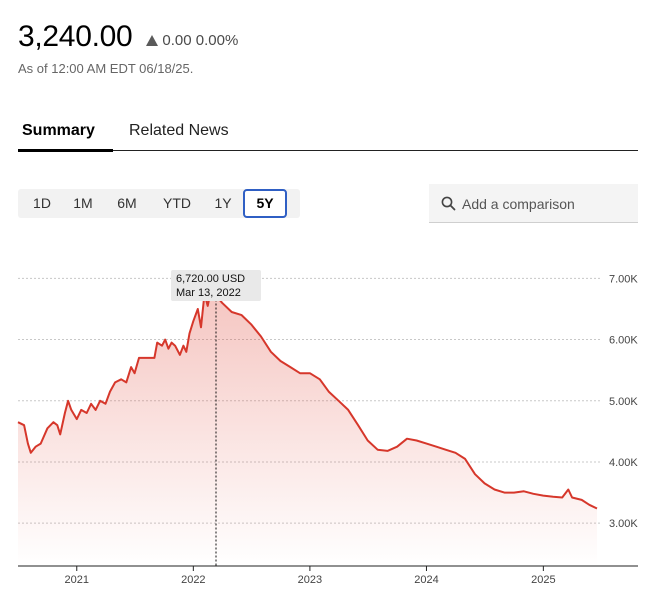  Describe the element at coordinates (623, 279) in the screenshot. I see `y-tick-label: 7.00K` at that location.